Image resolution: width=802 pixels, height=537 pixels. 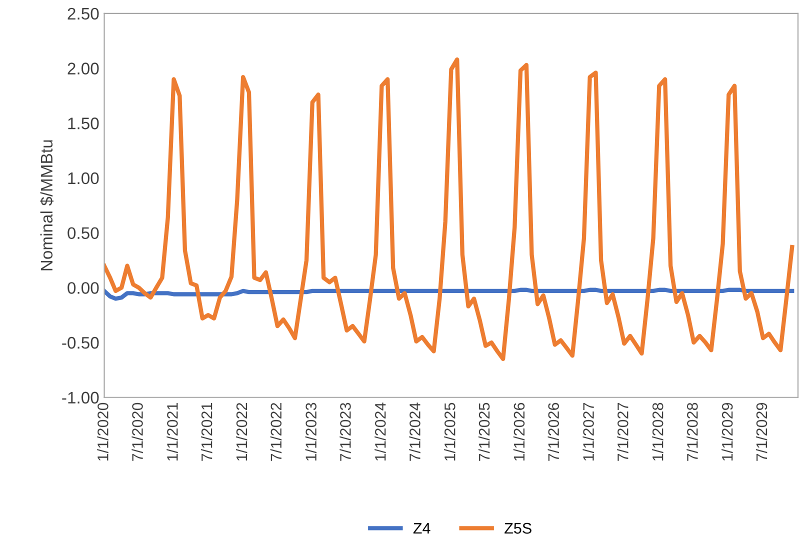 What do you see at coordinates (83, 233) in the screenshot?
I see `y-tick-label: 0.50` at bounding box center [83, 233].